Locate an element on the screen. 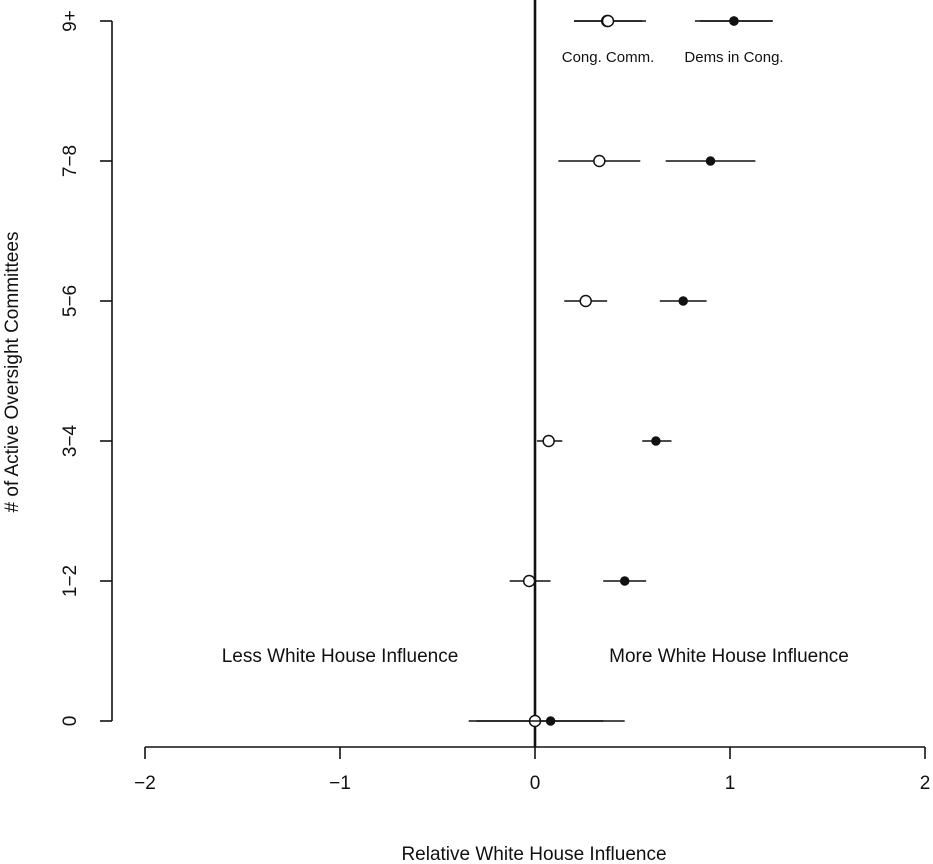  legend: Cong. Comm. Dems in Cong. is located at coordinates (673, 40).